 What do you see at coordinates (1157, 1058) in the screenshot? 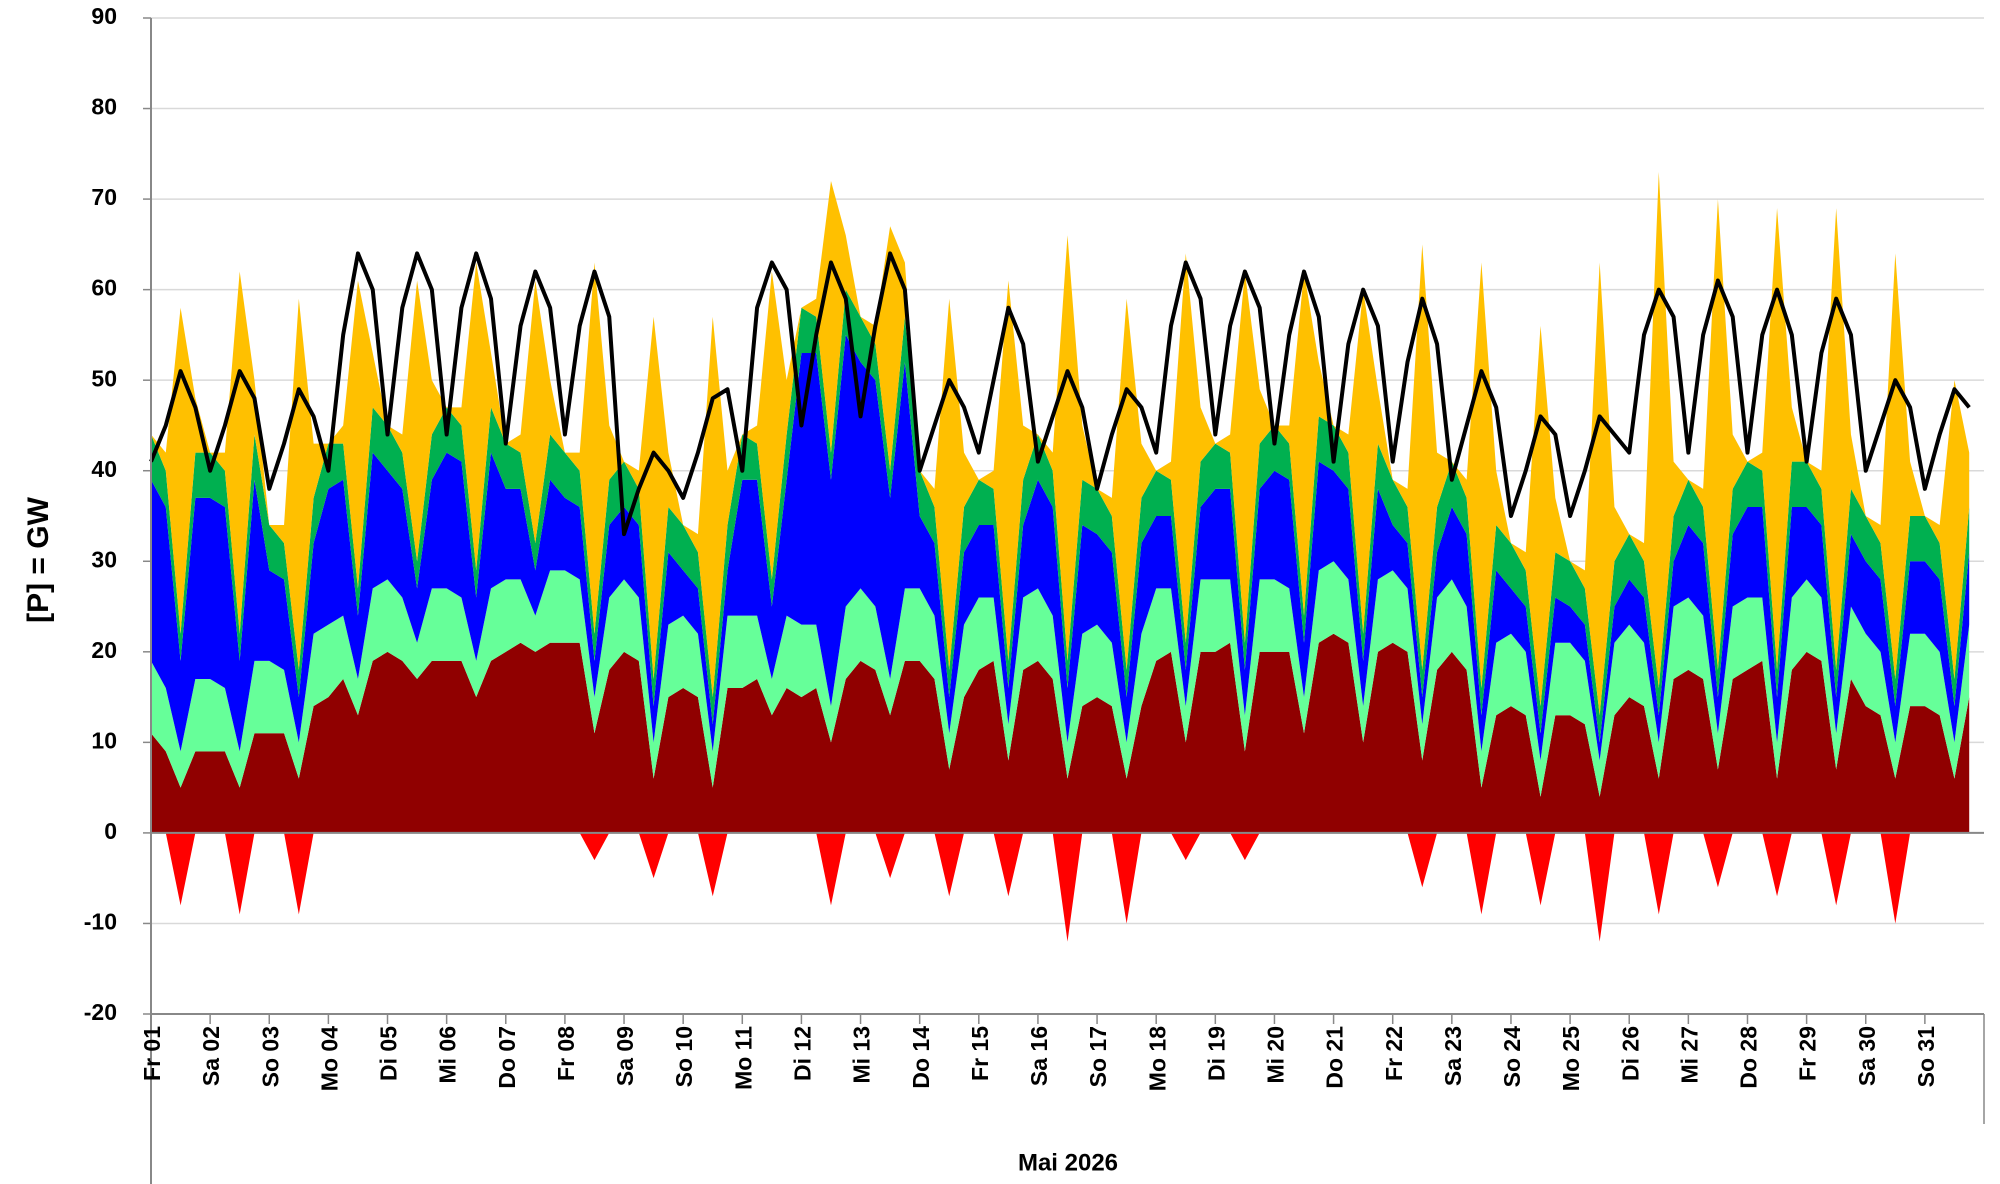
I see `x-tick-label: Mo 18` at bounding box center [1157, 1058].